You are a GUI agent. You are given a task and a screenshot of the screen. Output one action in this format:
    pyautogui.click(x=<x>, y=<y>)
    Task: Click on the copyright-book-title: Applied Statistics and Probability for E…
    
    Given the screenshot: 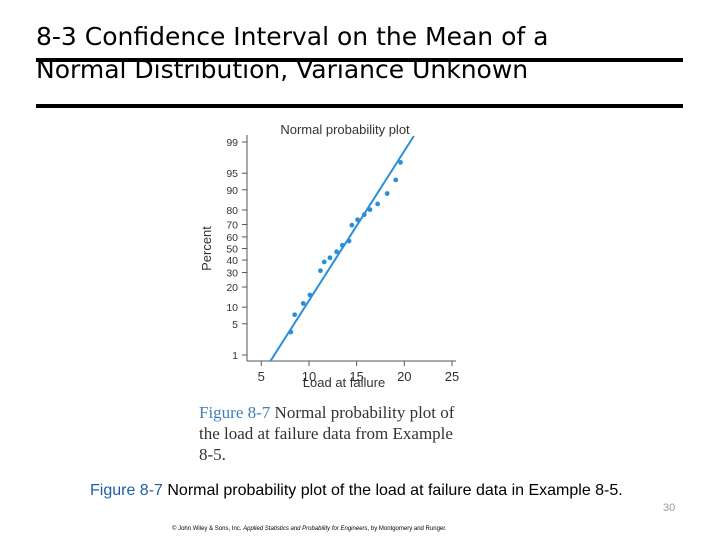 What is the action you would take?
    pyautogui.click(x=305, y=529)
    